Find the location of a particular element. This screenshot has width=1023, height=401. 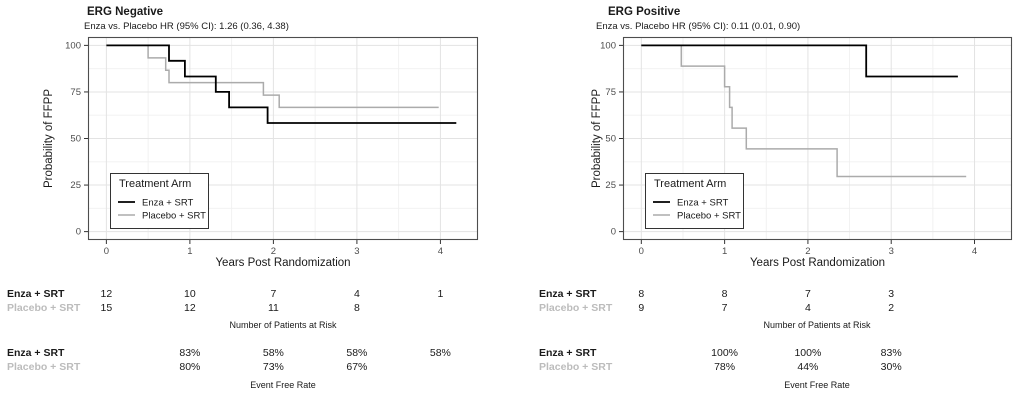

risk-count: 2 is located at coordinates (891, 308).